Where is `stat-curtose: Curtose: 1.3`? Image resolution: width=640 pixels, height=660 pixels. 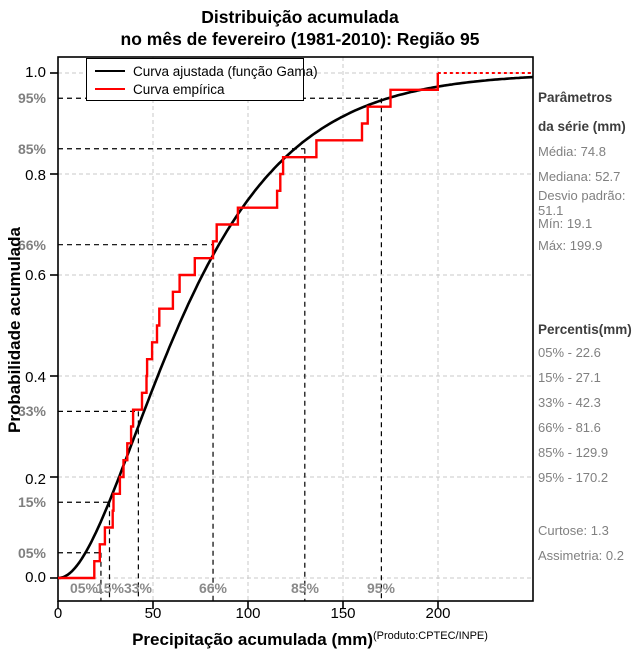
stat-curtose: Curtose: 1.3 is located at coordinates (573, 530).